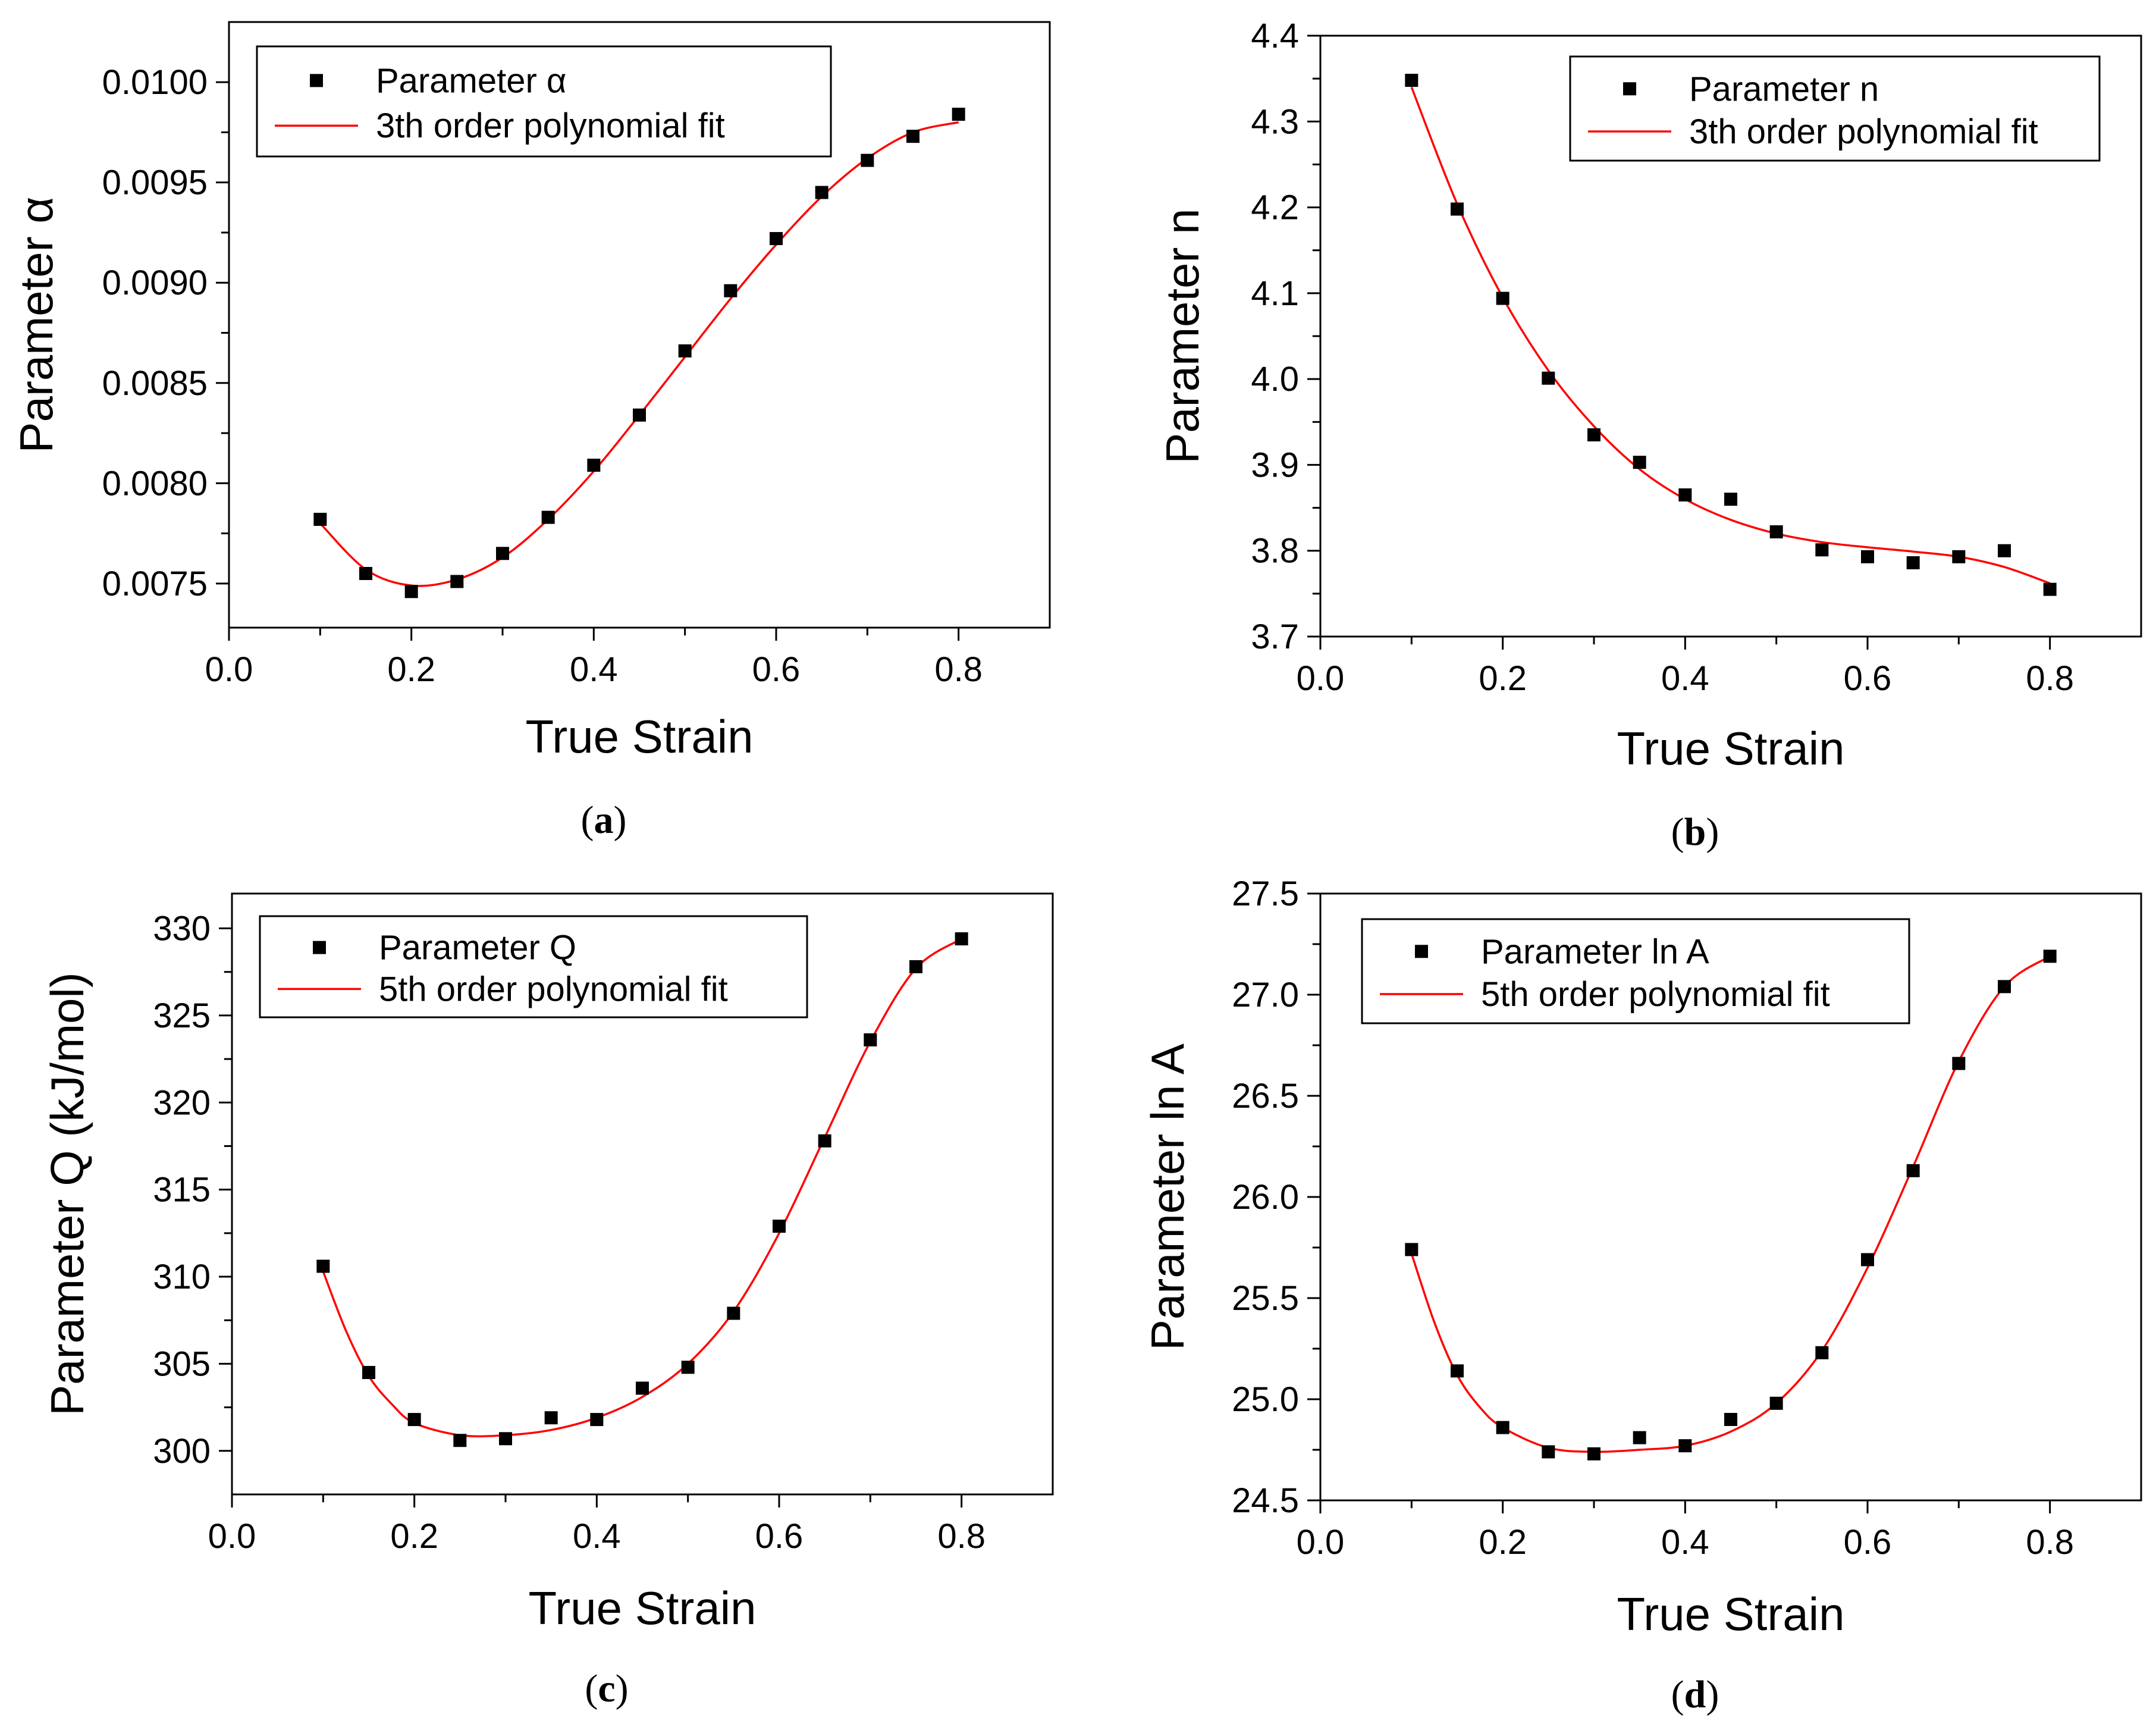 The image size is (2156, 1730). Describe the element at coordinates (155, 383) in the screenshot. I see `y-tick-label: 0.0085` at that location.